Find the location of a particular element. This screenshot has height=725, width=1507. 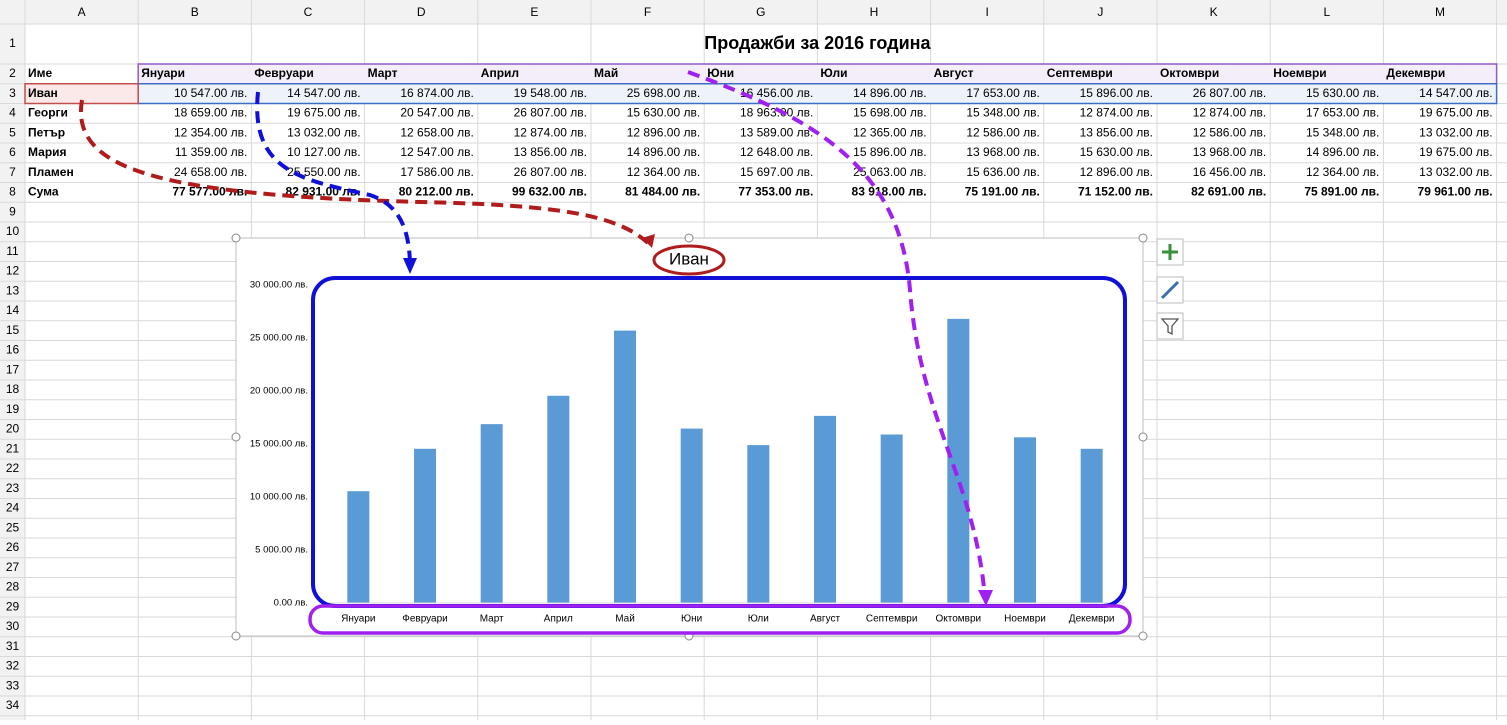

amount-cell: 15 630.00 лв. is located at coordinates (663, 113).